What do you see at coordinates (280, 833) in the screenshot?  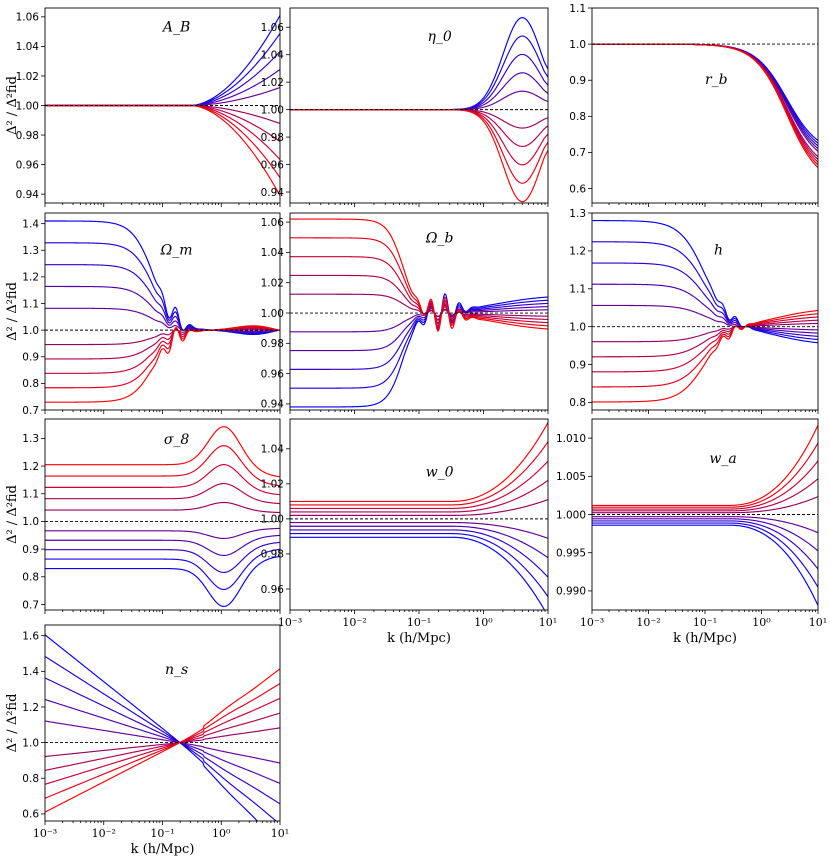 I see `xtick-label: 10¹` at bounding box center [280, 833].